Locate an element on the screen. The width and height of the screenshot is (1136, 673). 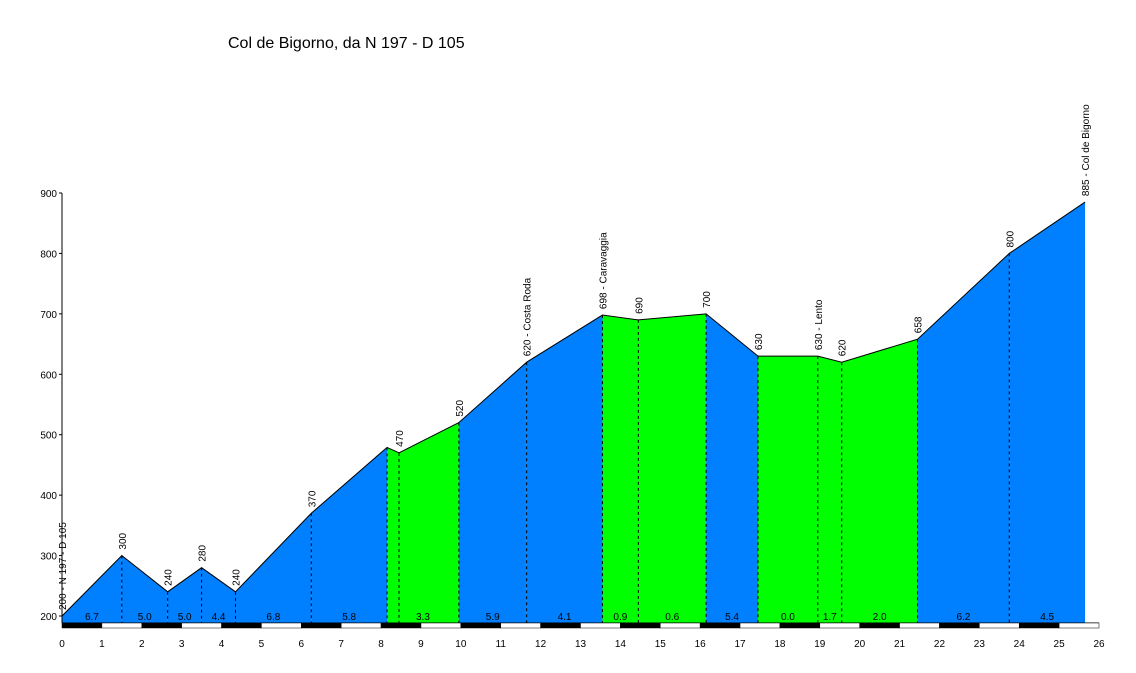
x-tick-label: 16 is located at coordinates (701, 644).